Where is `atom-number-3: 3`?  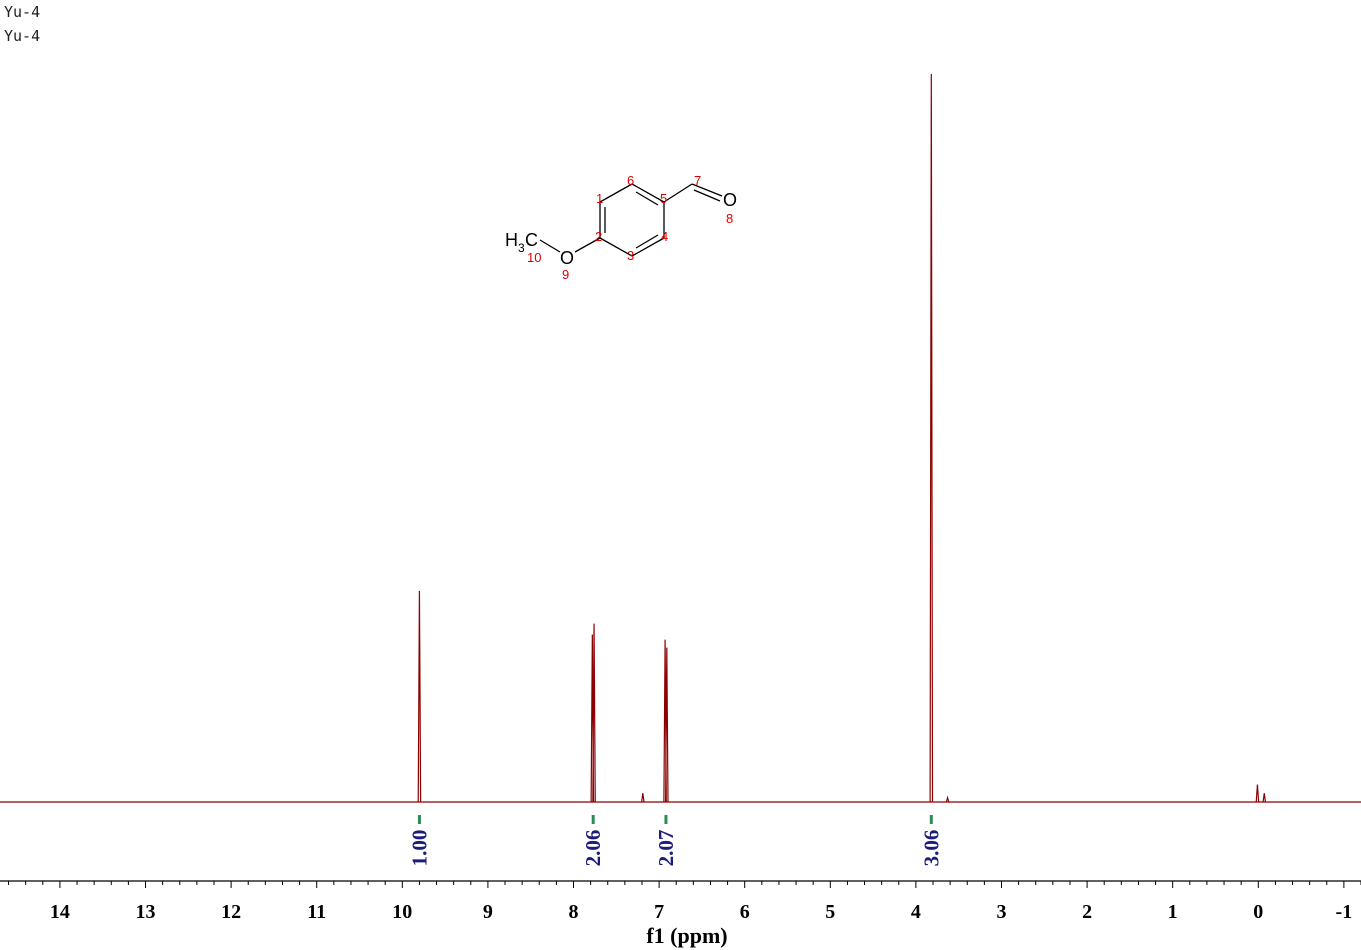 atom-number-3: 3 is located at coordinates (630, 255).